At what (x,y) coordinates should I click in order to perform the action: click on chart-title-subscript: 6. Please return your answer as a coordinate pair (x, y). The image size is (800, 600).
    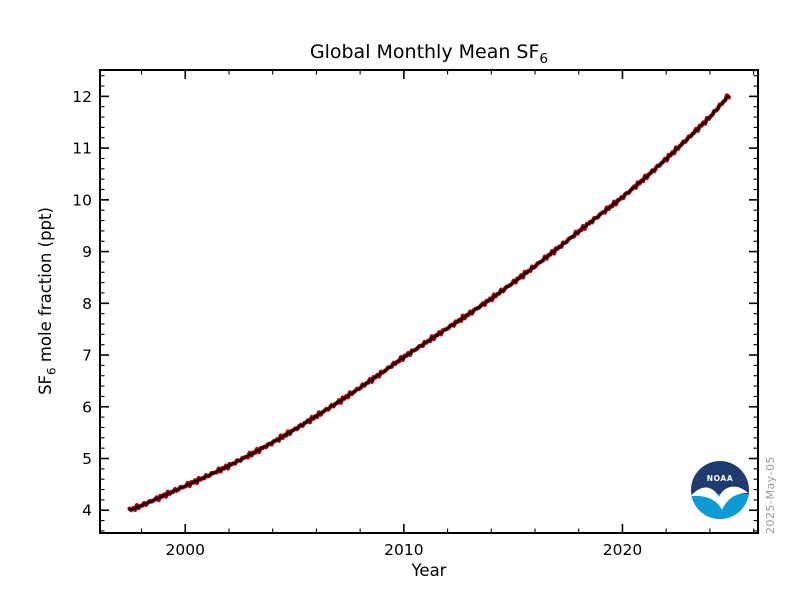
    Looking at the image, I should click on (544, 58).